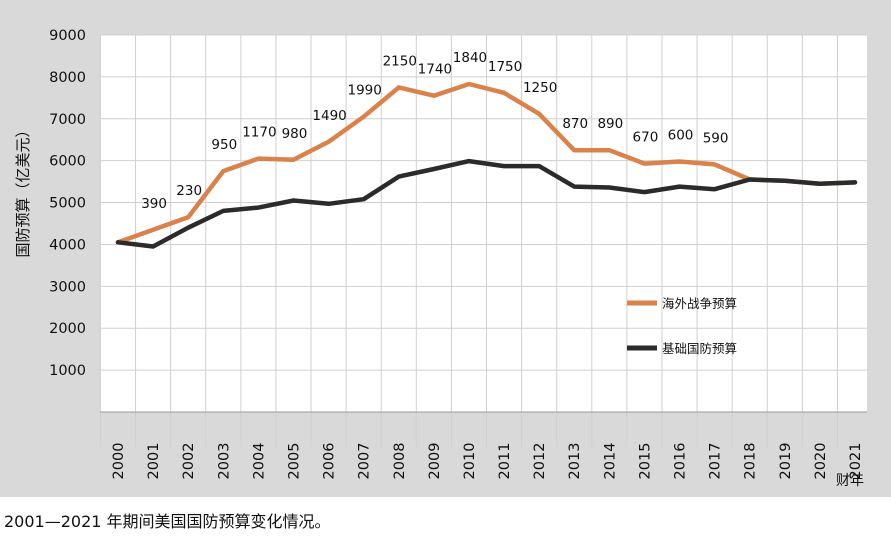 The height and width of the screenshot is (536, 891). Describe the element at coordinates (154, 461) in the screenshot. I see `x-tick-label: 2001` at that location.